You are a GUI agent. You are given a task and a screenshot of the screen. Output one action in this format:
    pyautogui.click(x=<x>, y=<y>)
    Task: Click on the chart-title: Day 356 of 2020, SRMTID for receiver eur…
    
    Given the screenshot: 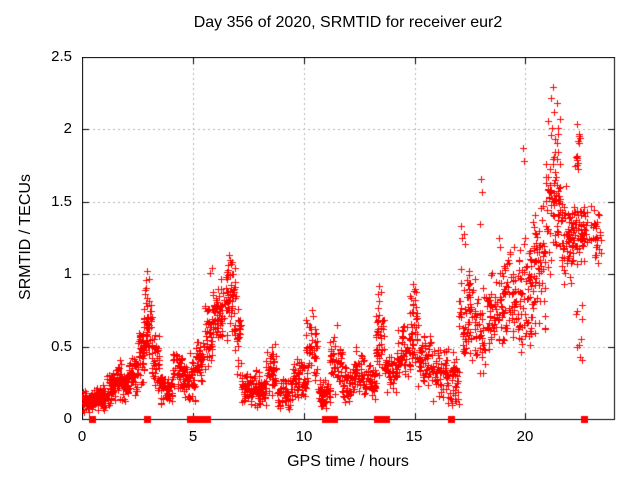 What is the action you would take?
    pyautogui.click(x=348, y=22)
    